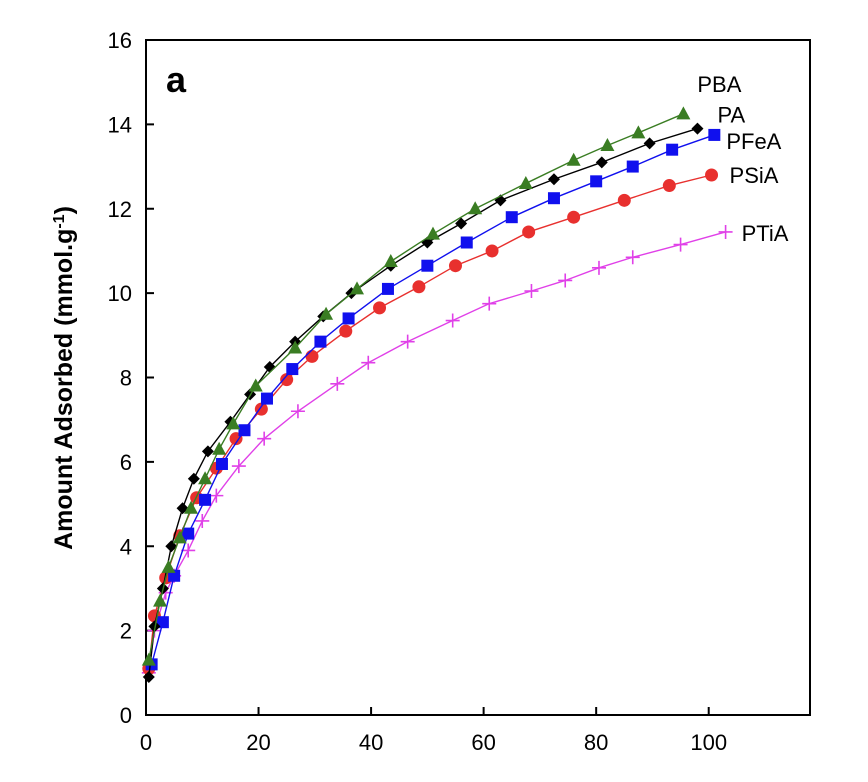 This screenshot has width=868, height=782. Describe the element at coordinates (754, 175) in the screenshot. I see `series-label-psia: PSiA` at that location.